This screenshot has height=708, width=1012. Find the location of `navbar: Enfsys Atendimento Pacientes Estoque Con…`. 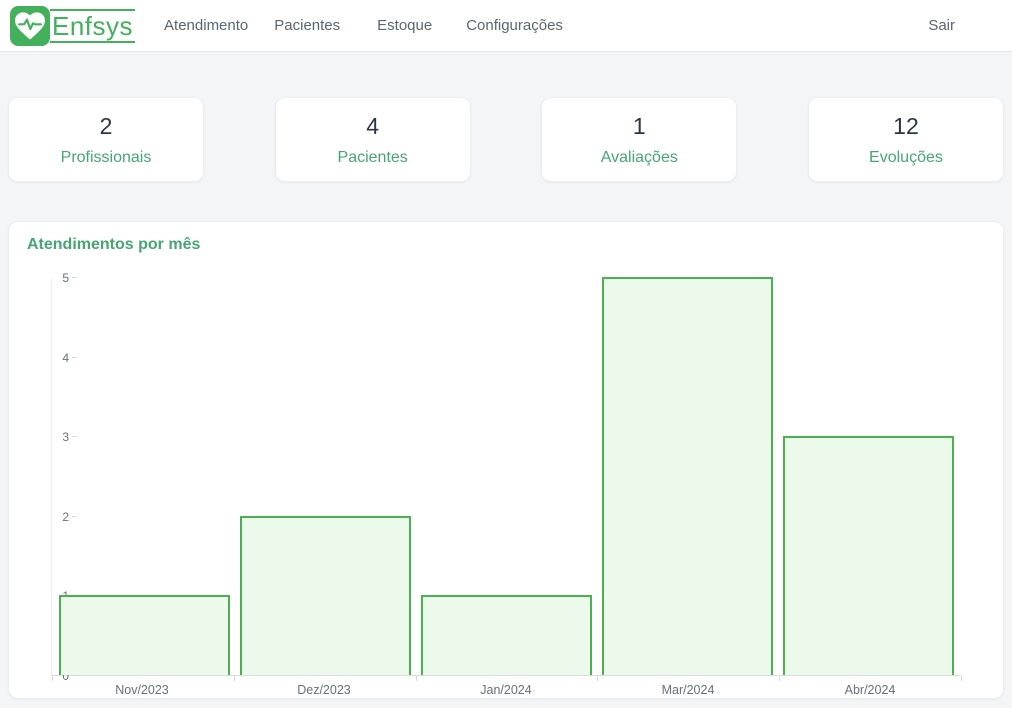

navbar: Enfsys Atendimento Pacientes Estoque Con… is located at coordinates (506, 26).